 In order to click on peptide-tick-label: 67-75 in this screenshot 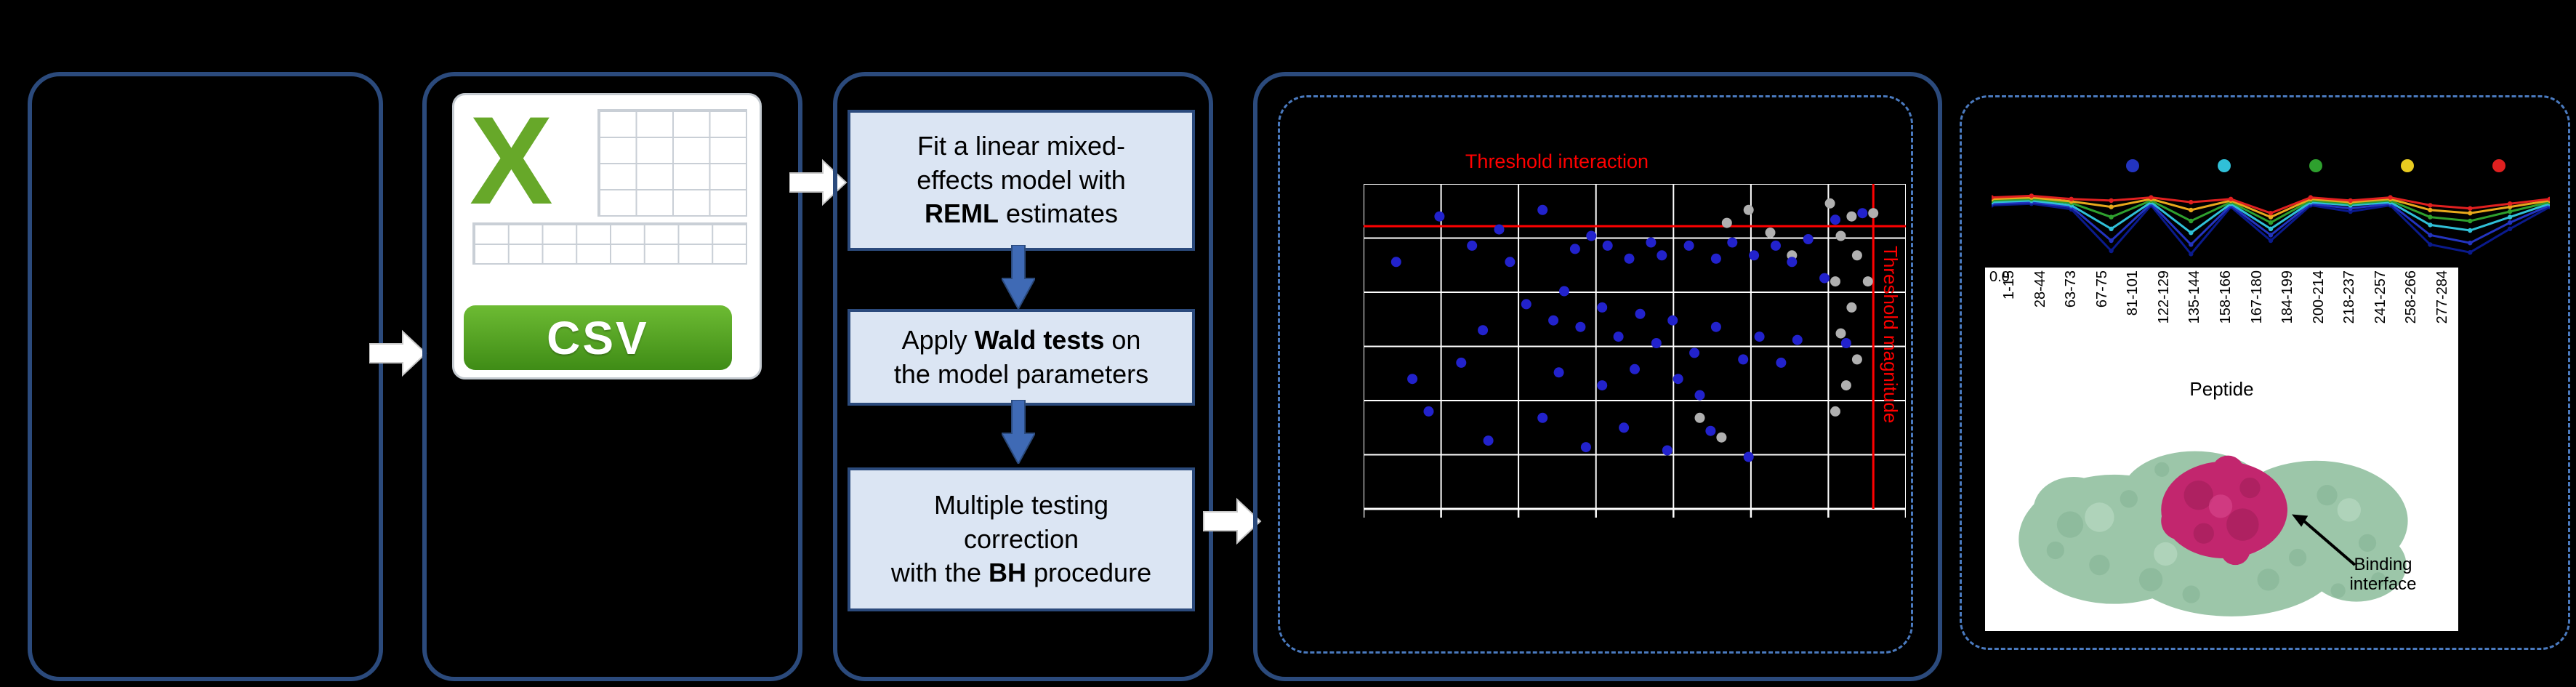, I will do `click(2101, 289)`.